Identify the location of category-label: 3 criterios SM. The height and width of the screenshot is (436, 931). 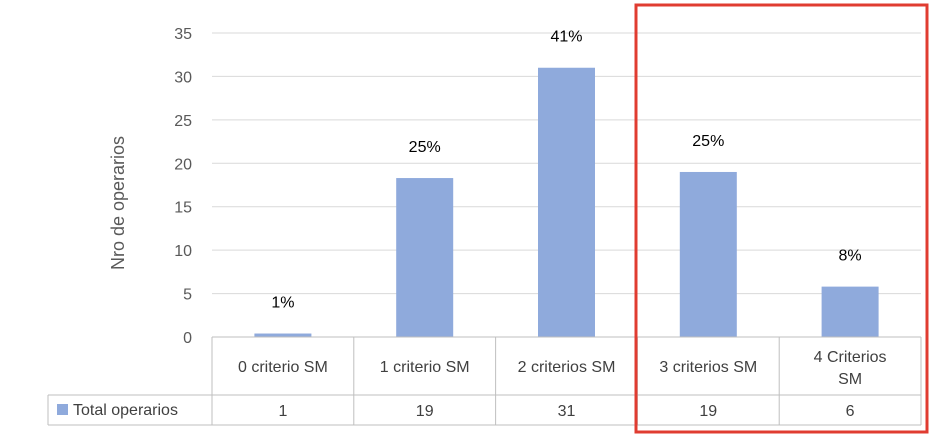
(708, 367).